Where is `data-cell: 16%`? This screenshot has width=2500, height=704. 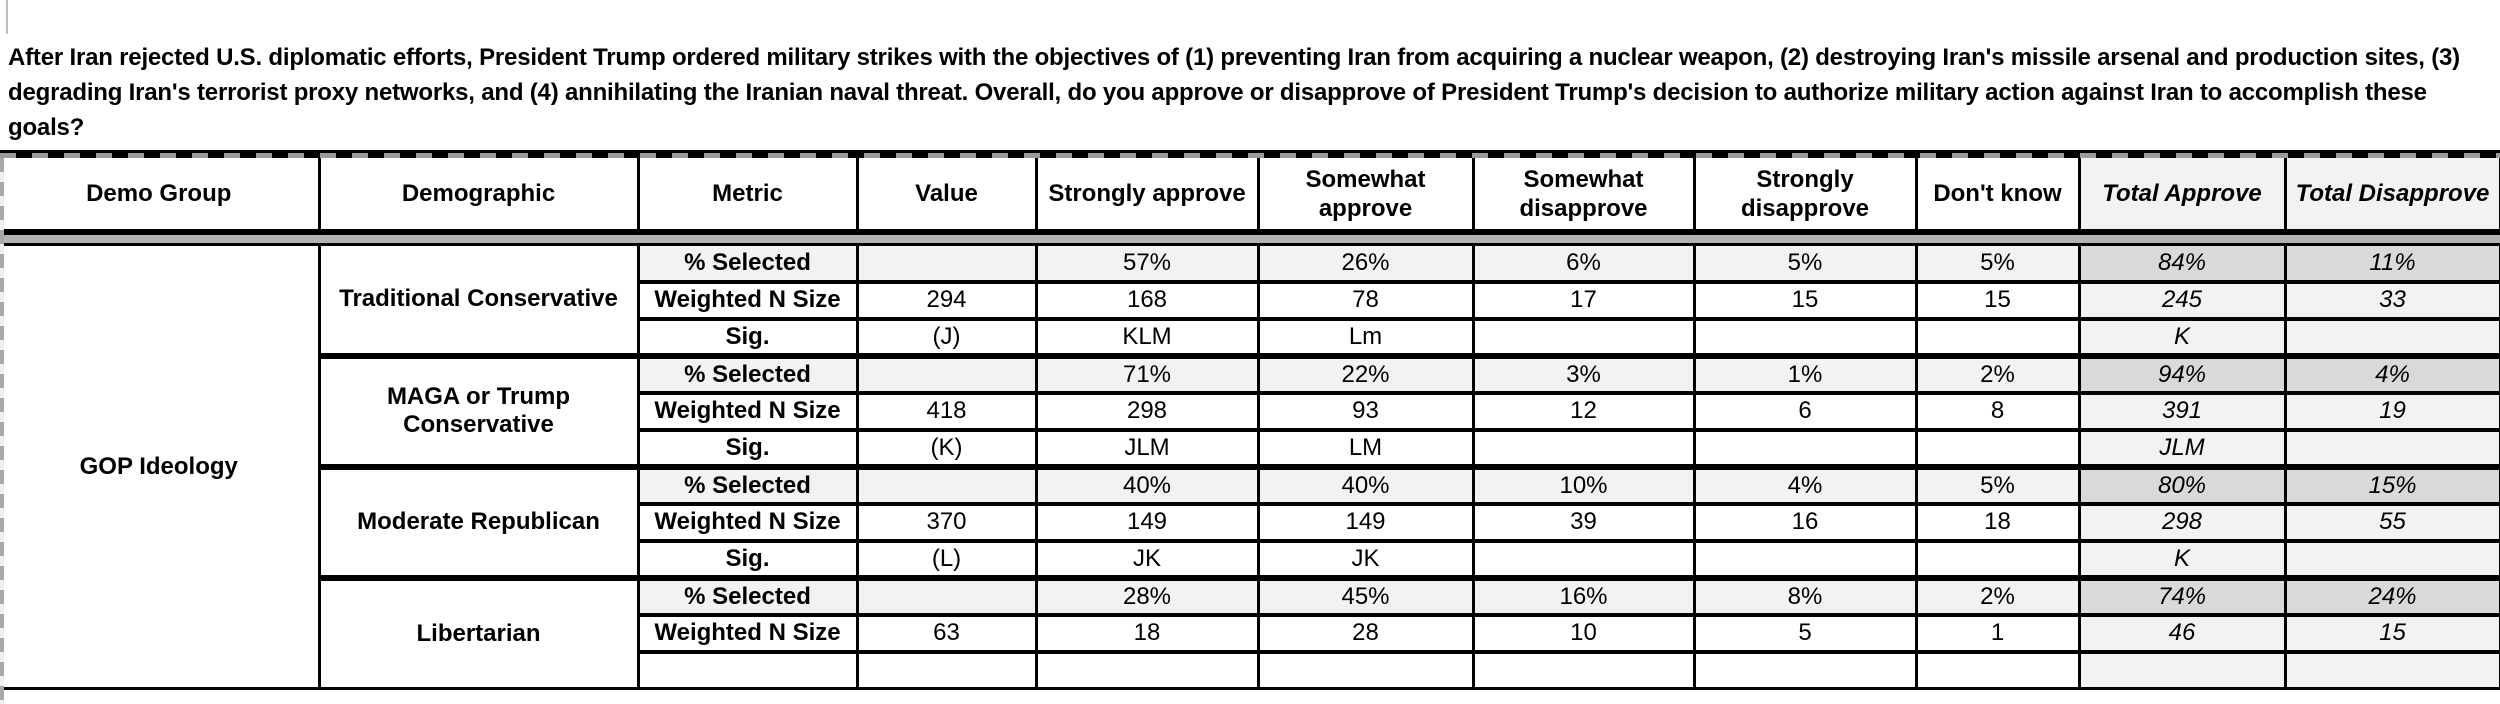 data-cell: 16% is located at coordinates (1583, 595).